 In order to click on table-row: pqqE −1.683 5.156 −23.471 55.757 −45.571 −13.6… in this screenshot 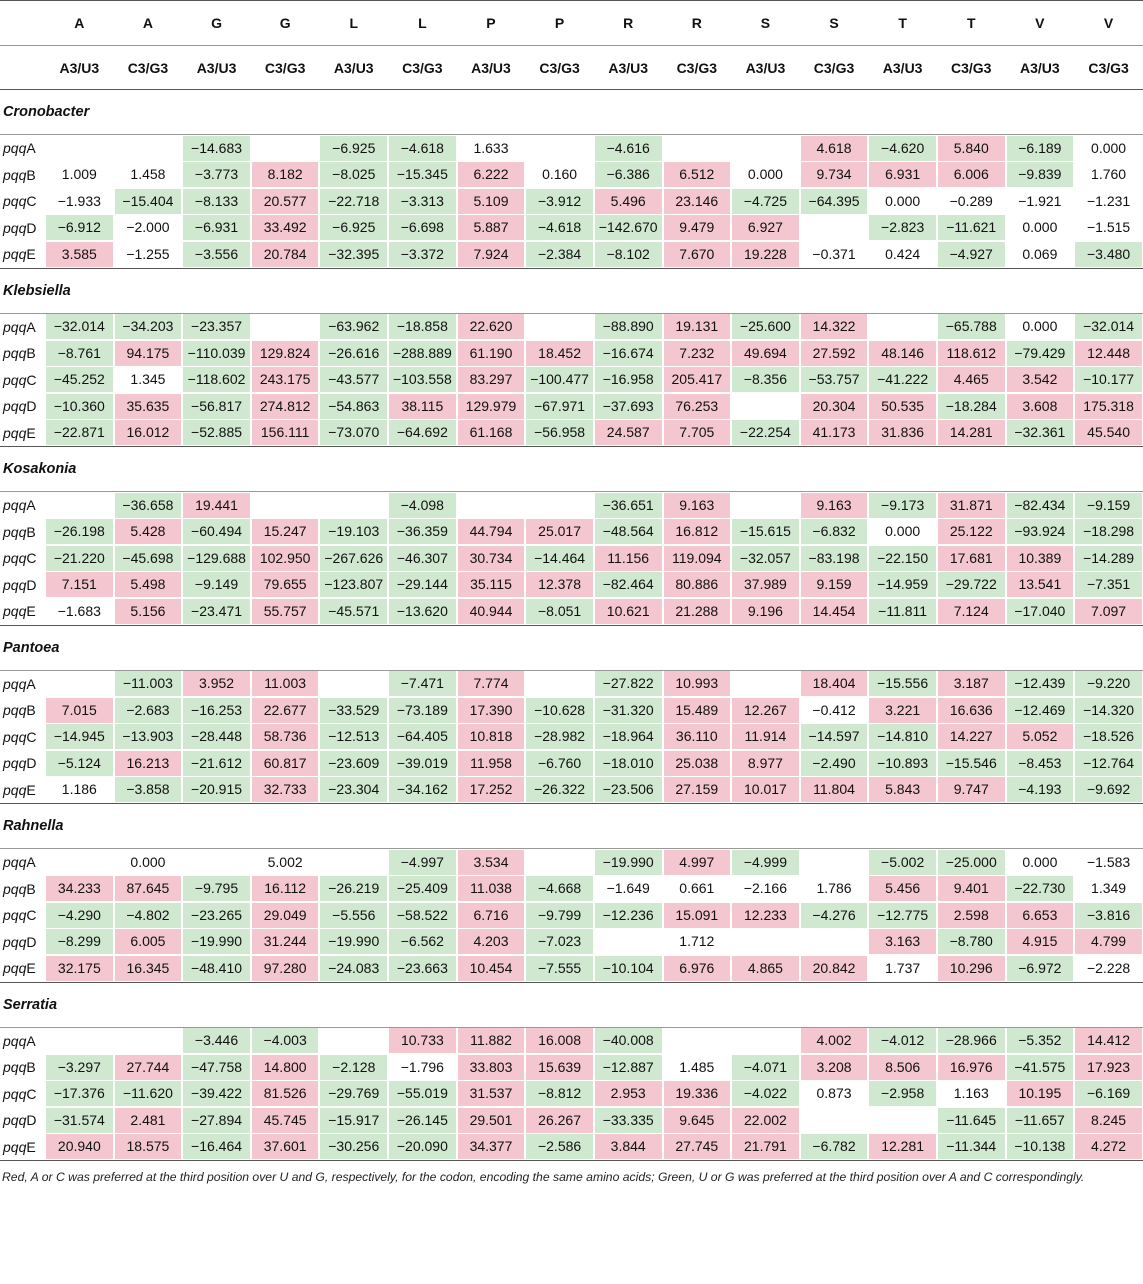, I will do `click(571, 612)`.